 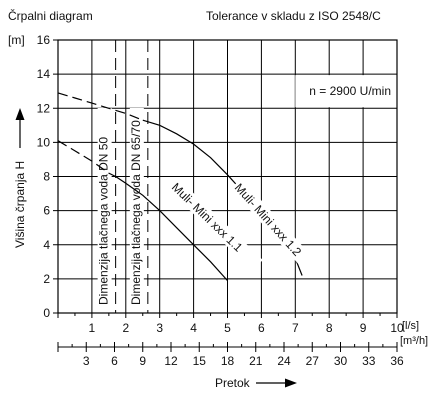 I want to click on y-tick-label: 12, so click(x=44, y=108).